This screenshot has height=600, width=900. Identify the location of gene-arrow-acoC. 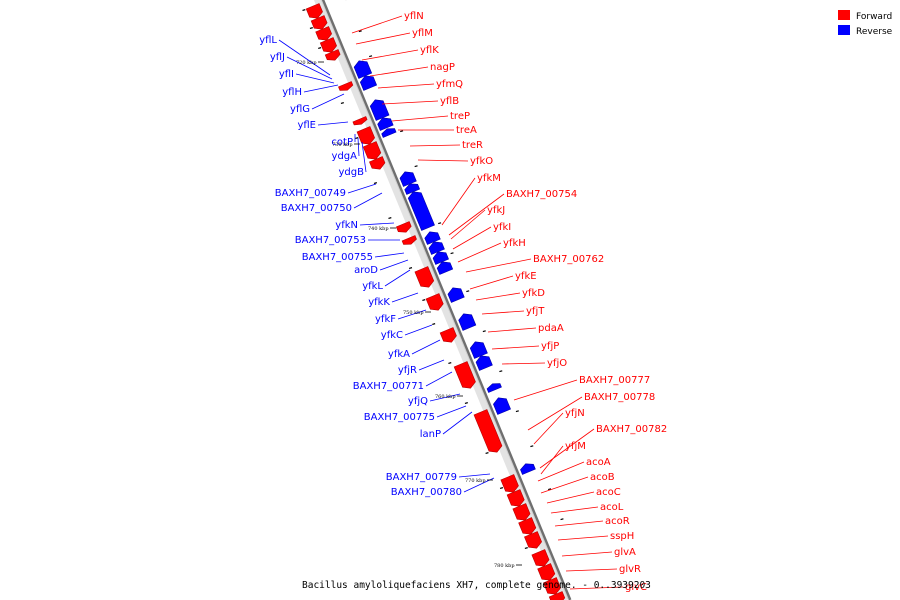
(527, 526).